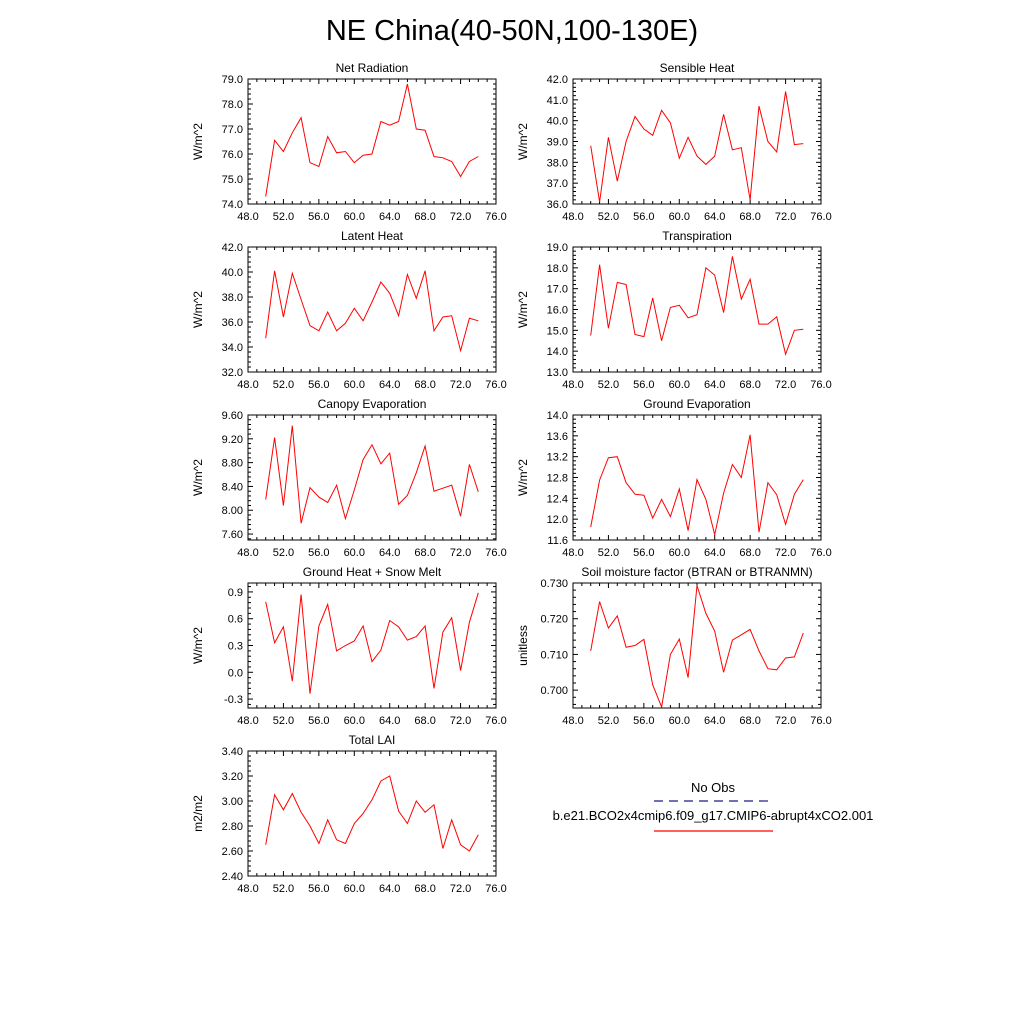 The height and width of the screenshot is (1024, 1024). What do you see at coordinates (557, 269) in the screenshot?
I see `y-tick-label: 18.0` at bounding box center [557, 269].